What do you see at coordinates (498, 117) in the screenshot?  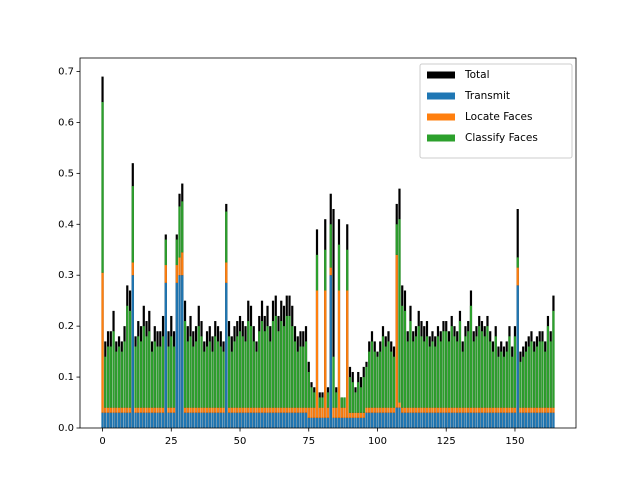 I see `legend-label: Locate Faces` at bounding box center [498, 117].